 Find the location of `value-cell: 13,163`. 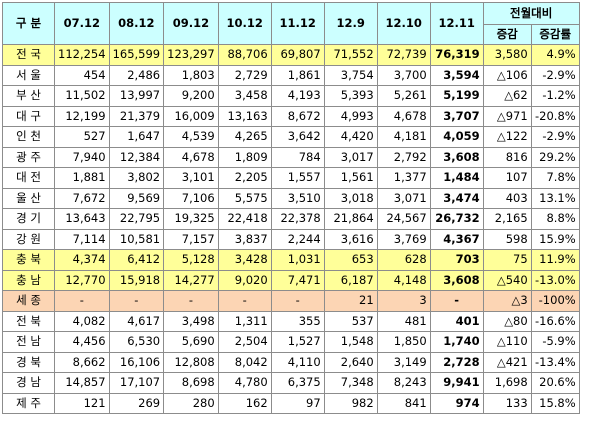

value-cell: 13,163 is located at coordinates (244, 116).